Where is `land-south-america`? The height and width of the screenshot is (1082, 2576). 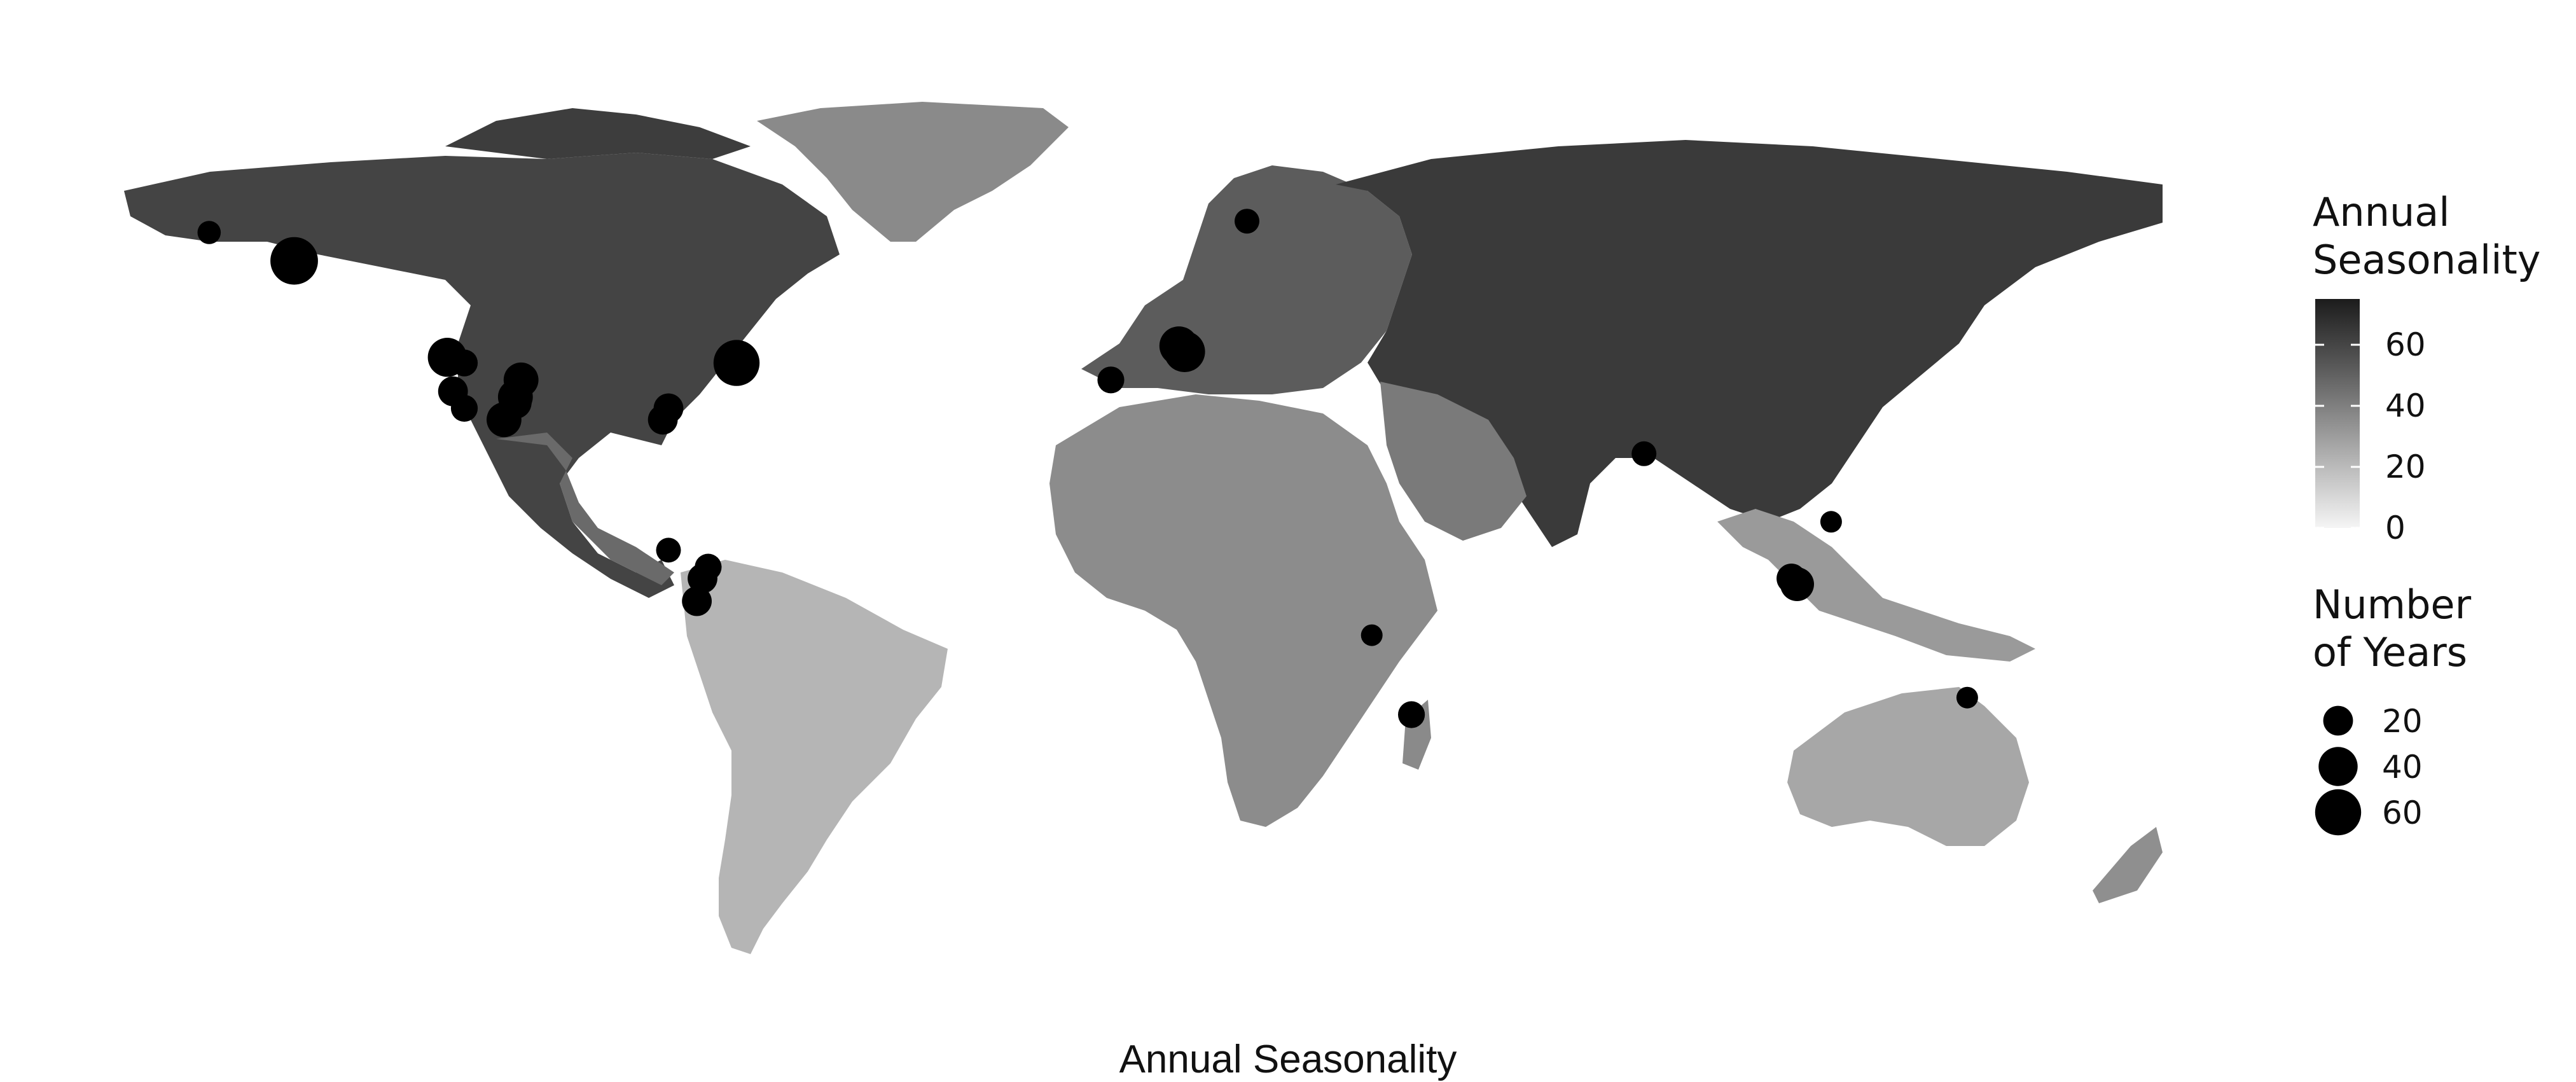
land-south-america is located at coordinates (814, 757).